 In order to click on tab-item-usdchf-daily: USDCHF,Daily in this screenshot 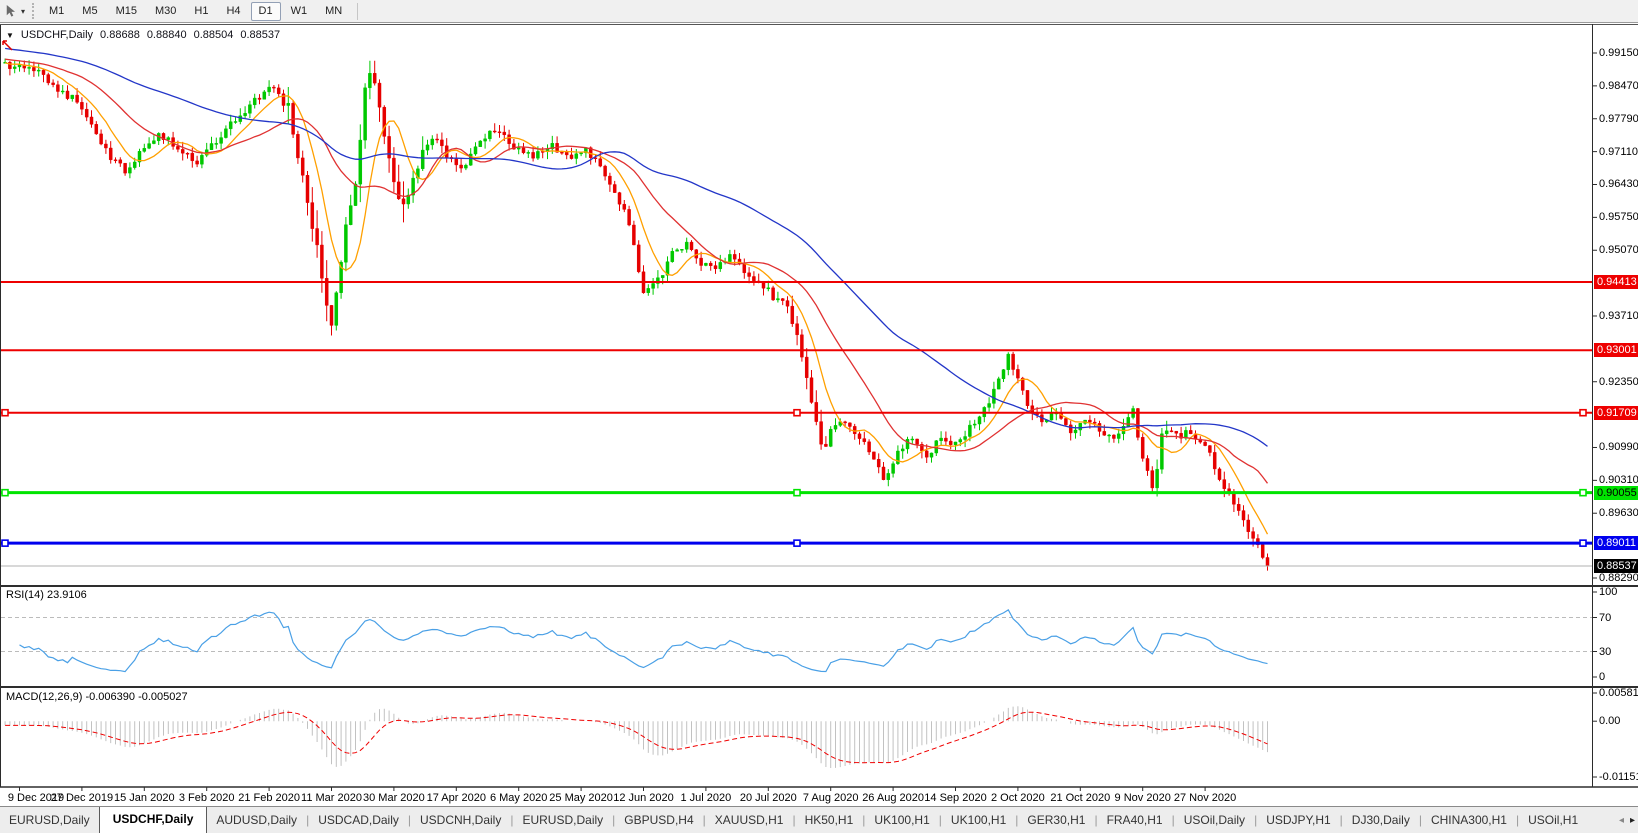, I will do `click(153, 820)`.